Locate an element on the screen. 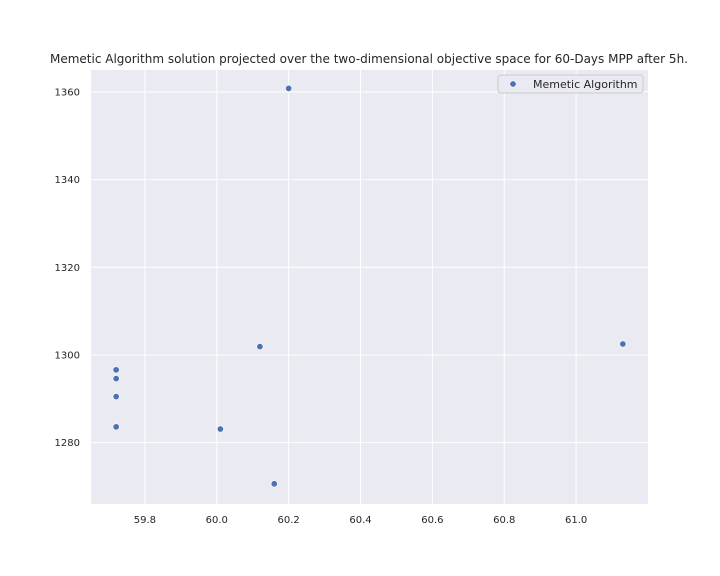 This screenshot has height=576, width=720. y-tick-labels: 1280 1300 1320 1340 1360 is located at coordinates (67, 268).